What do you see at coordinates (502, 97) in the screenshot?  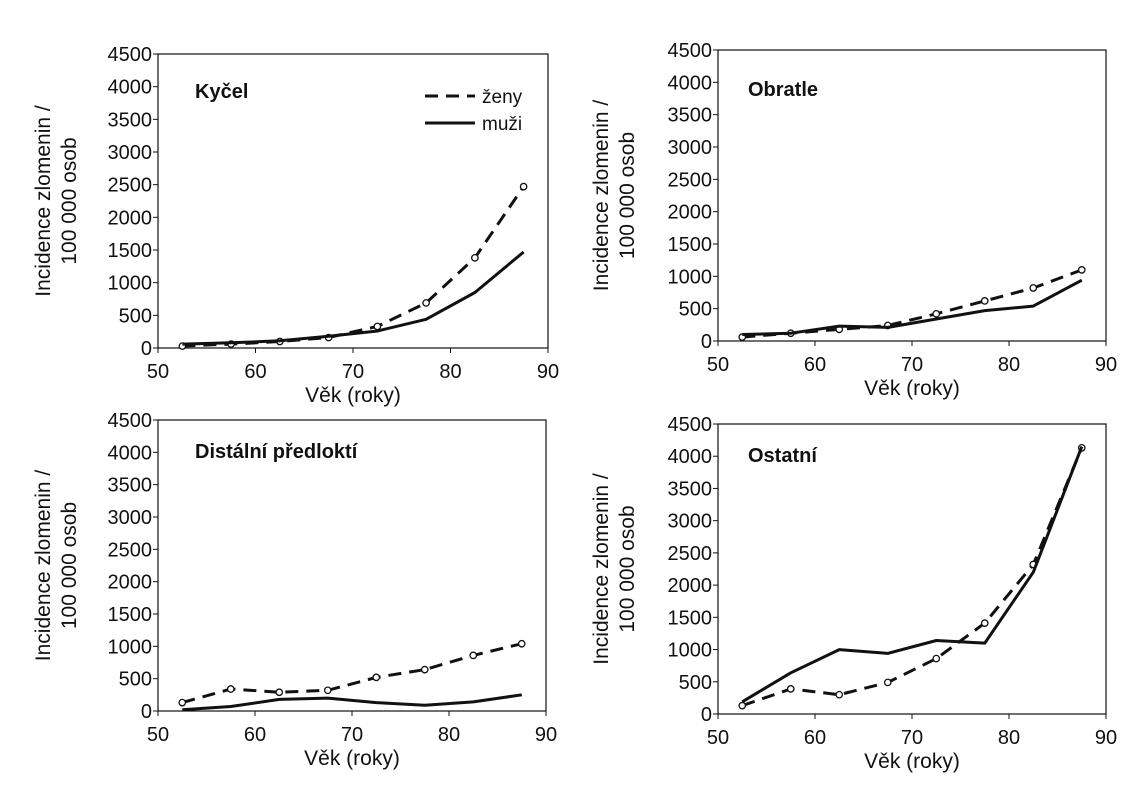 I see `legend-label: ženy` at bounding box center [502, 97].